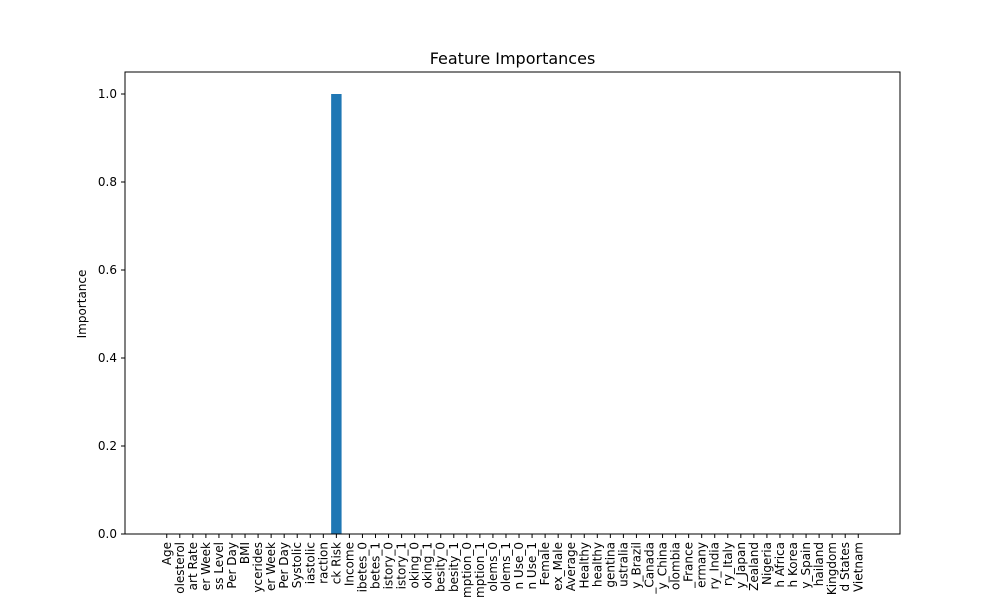 This screenshot has height=600, width=1000. Describe the element at coordinates (389, 565) in the screenshot. I see `x-tick-label: istory_0` at that location.